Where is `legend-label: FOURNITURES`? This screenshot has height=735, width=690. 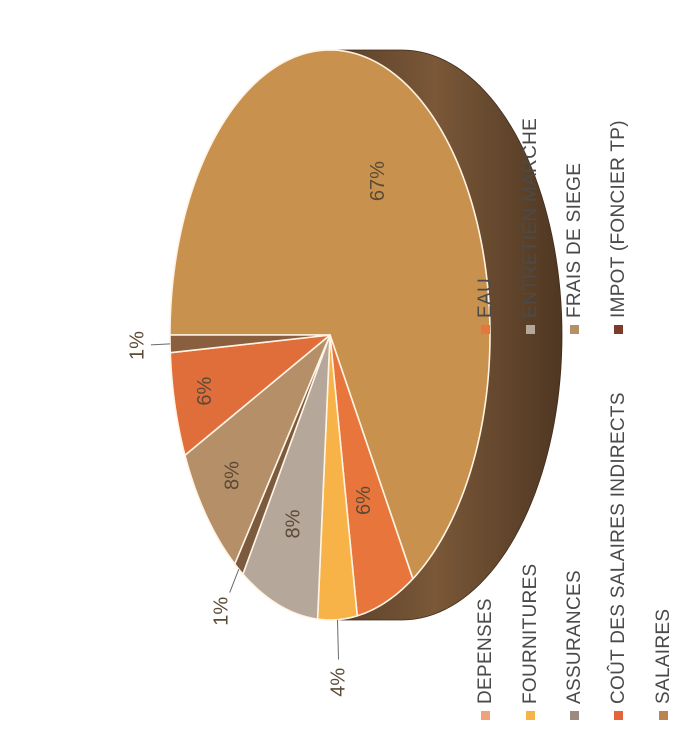 legend-label: FOURNITURES is located at coordinates (530, 633).